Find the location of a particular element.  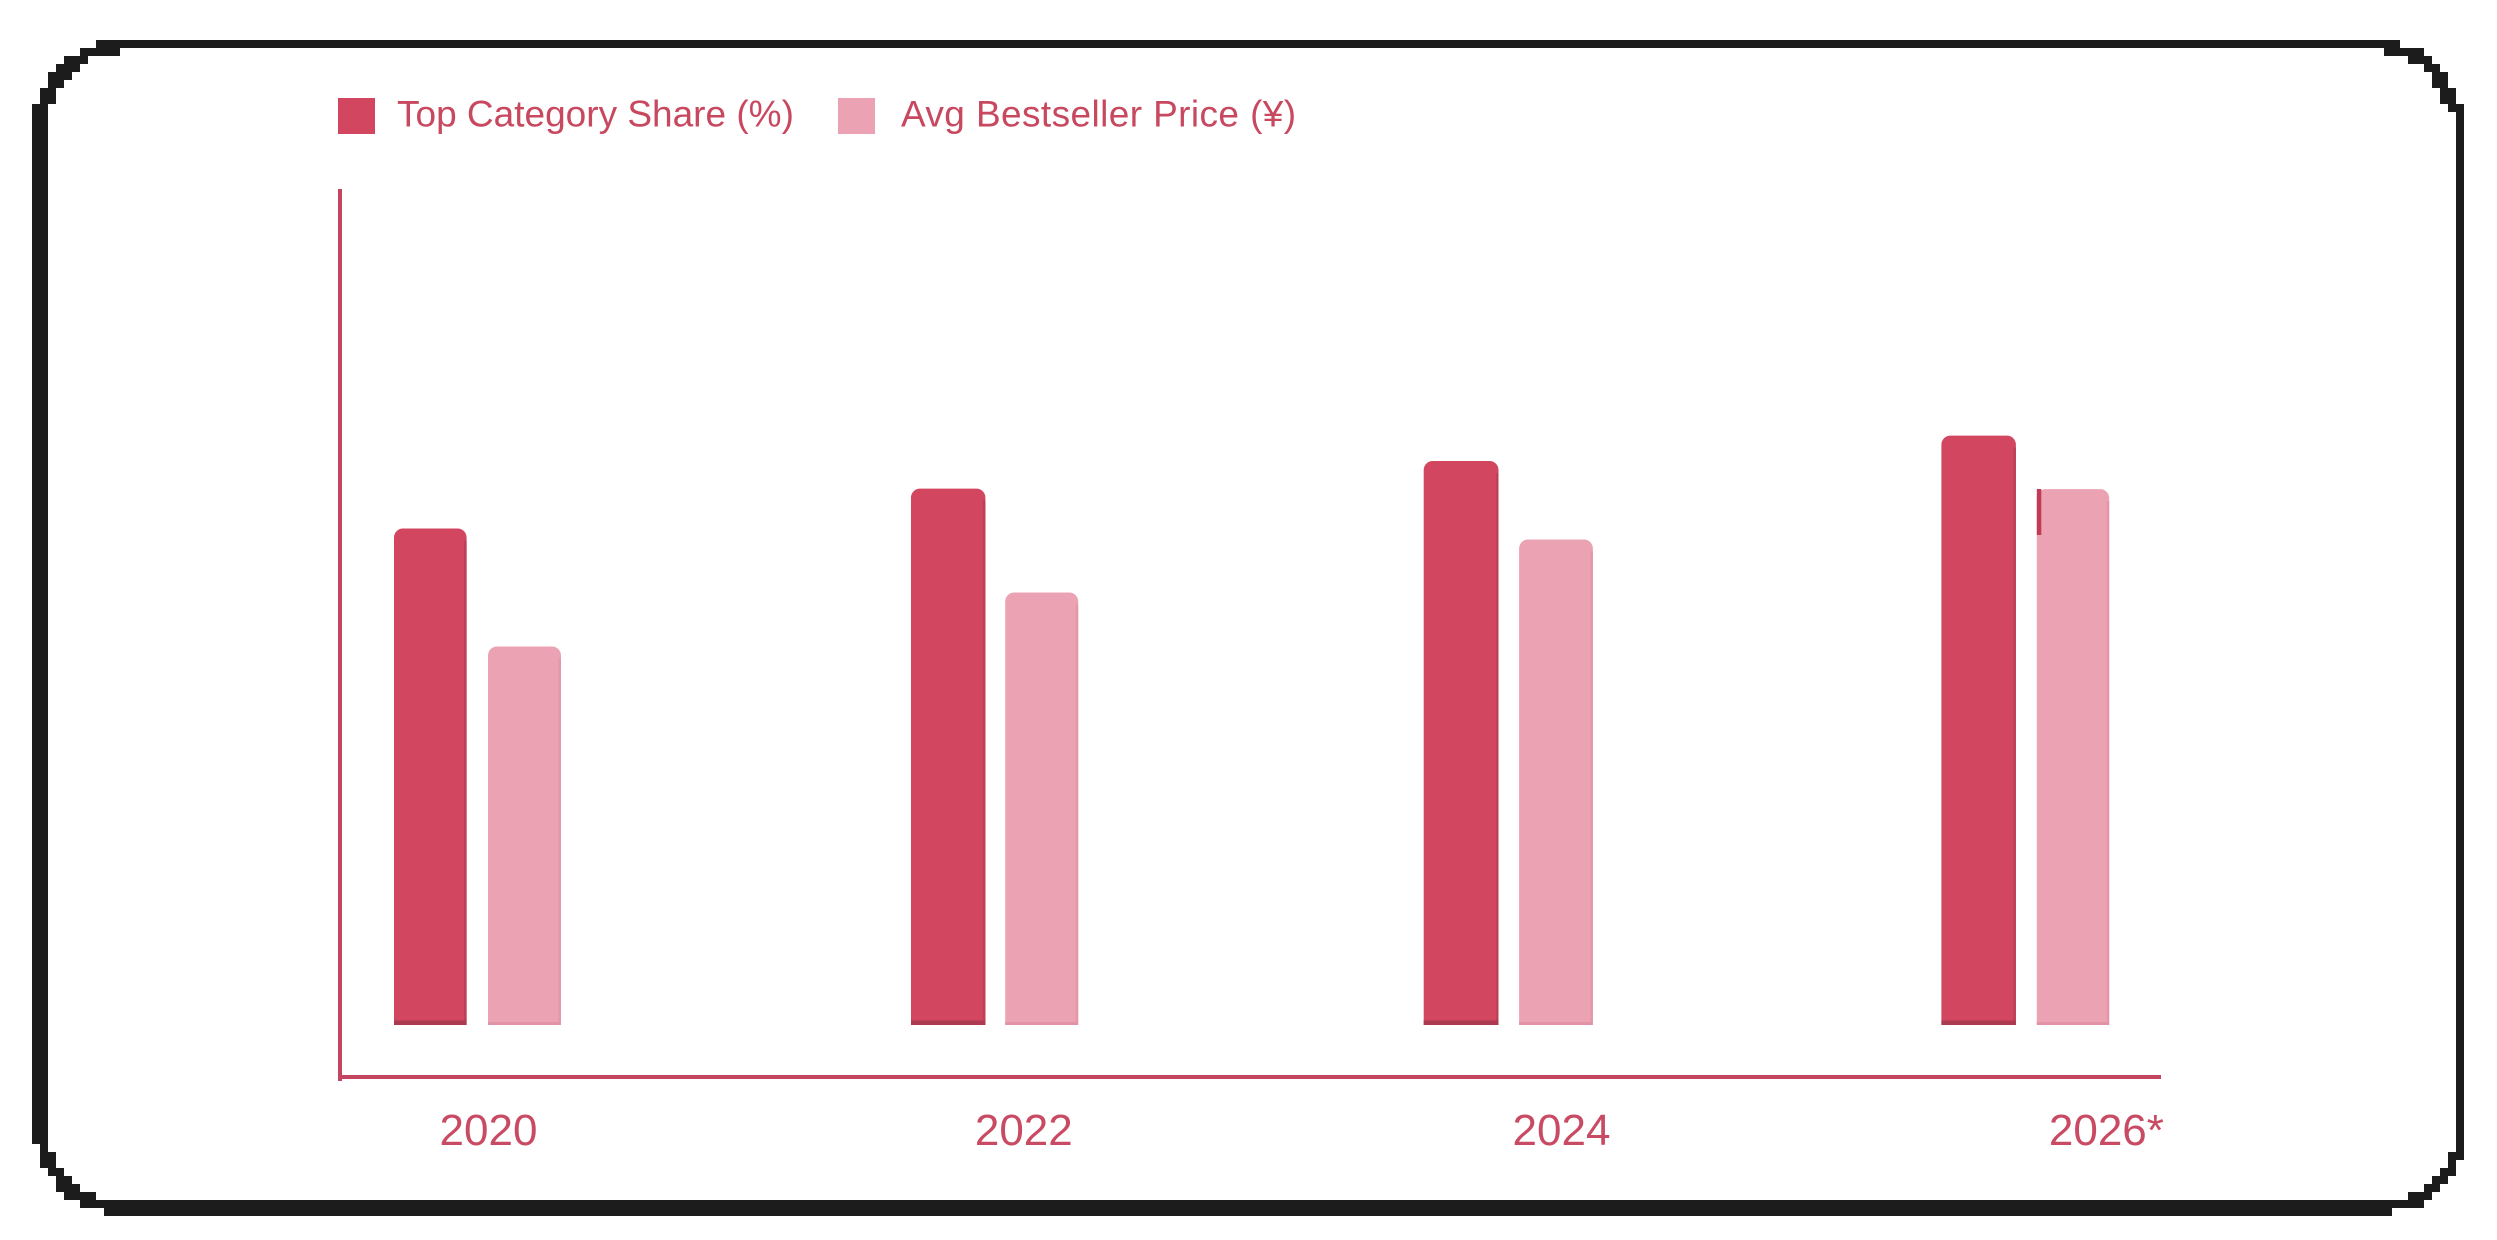

svg-text: Top Category Share (%) is located at coordinates (595, 114).